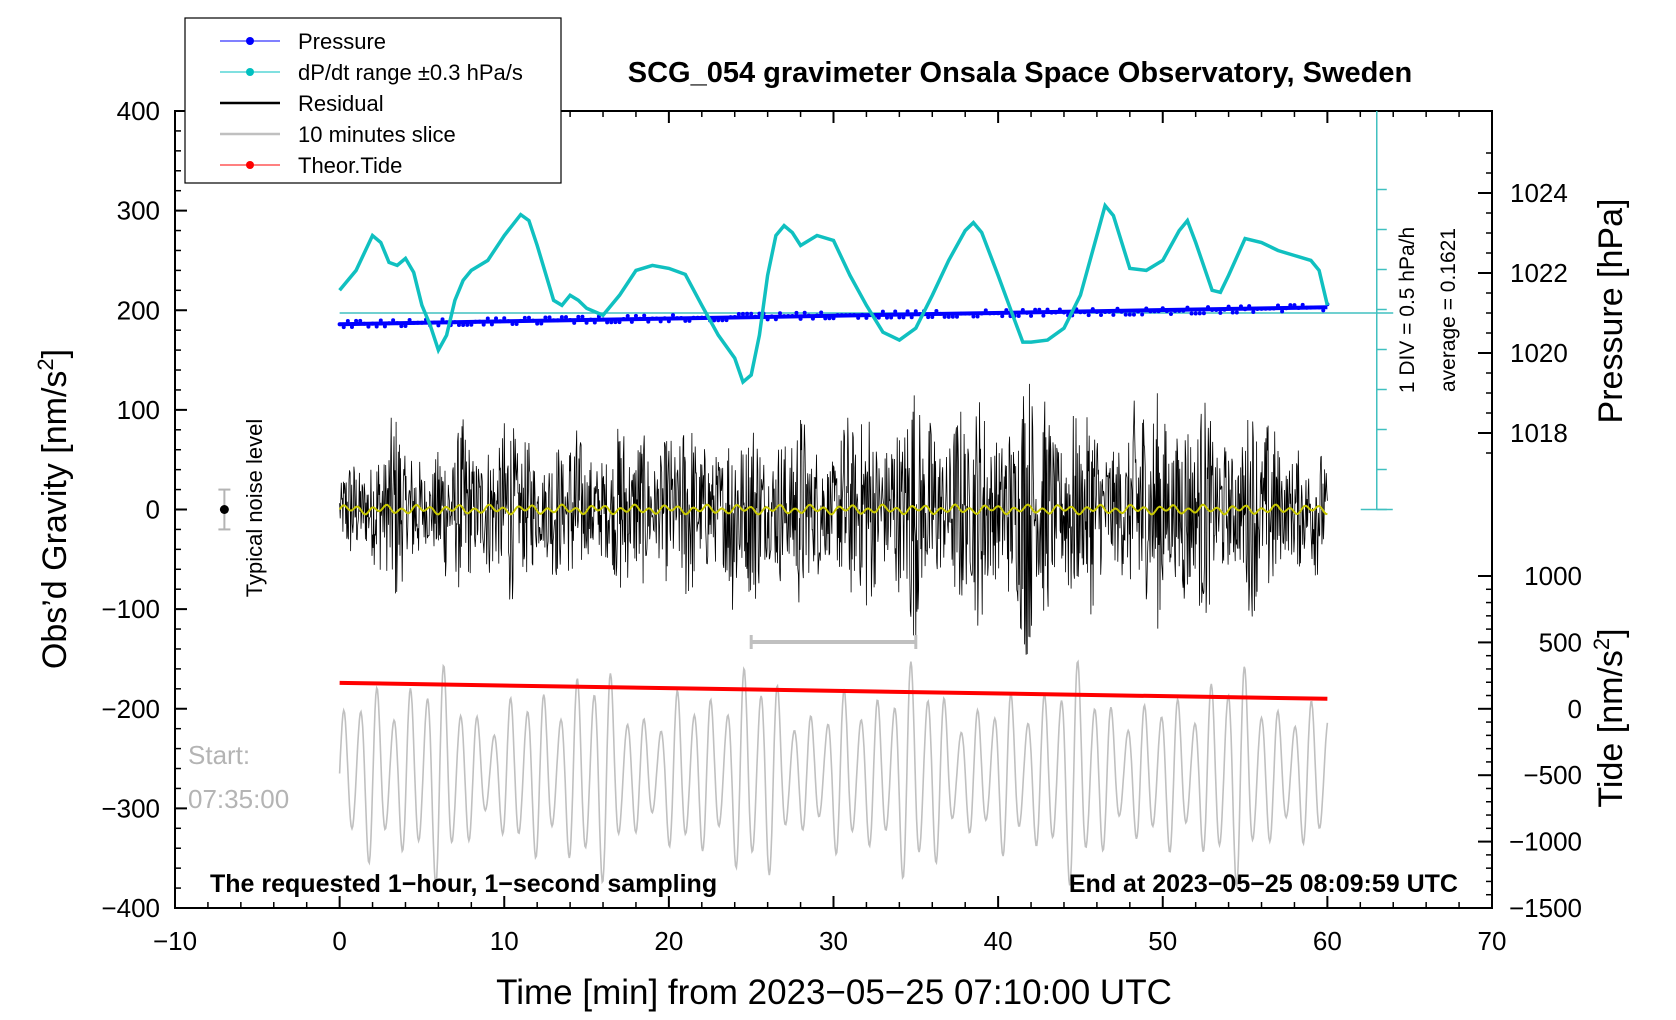 The width and height of the screenshot is (1676, 1020). Describe the element at coordinates (224, 509) in the screenshot. I see `noise-bar-dot` at that location.